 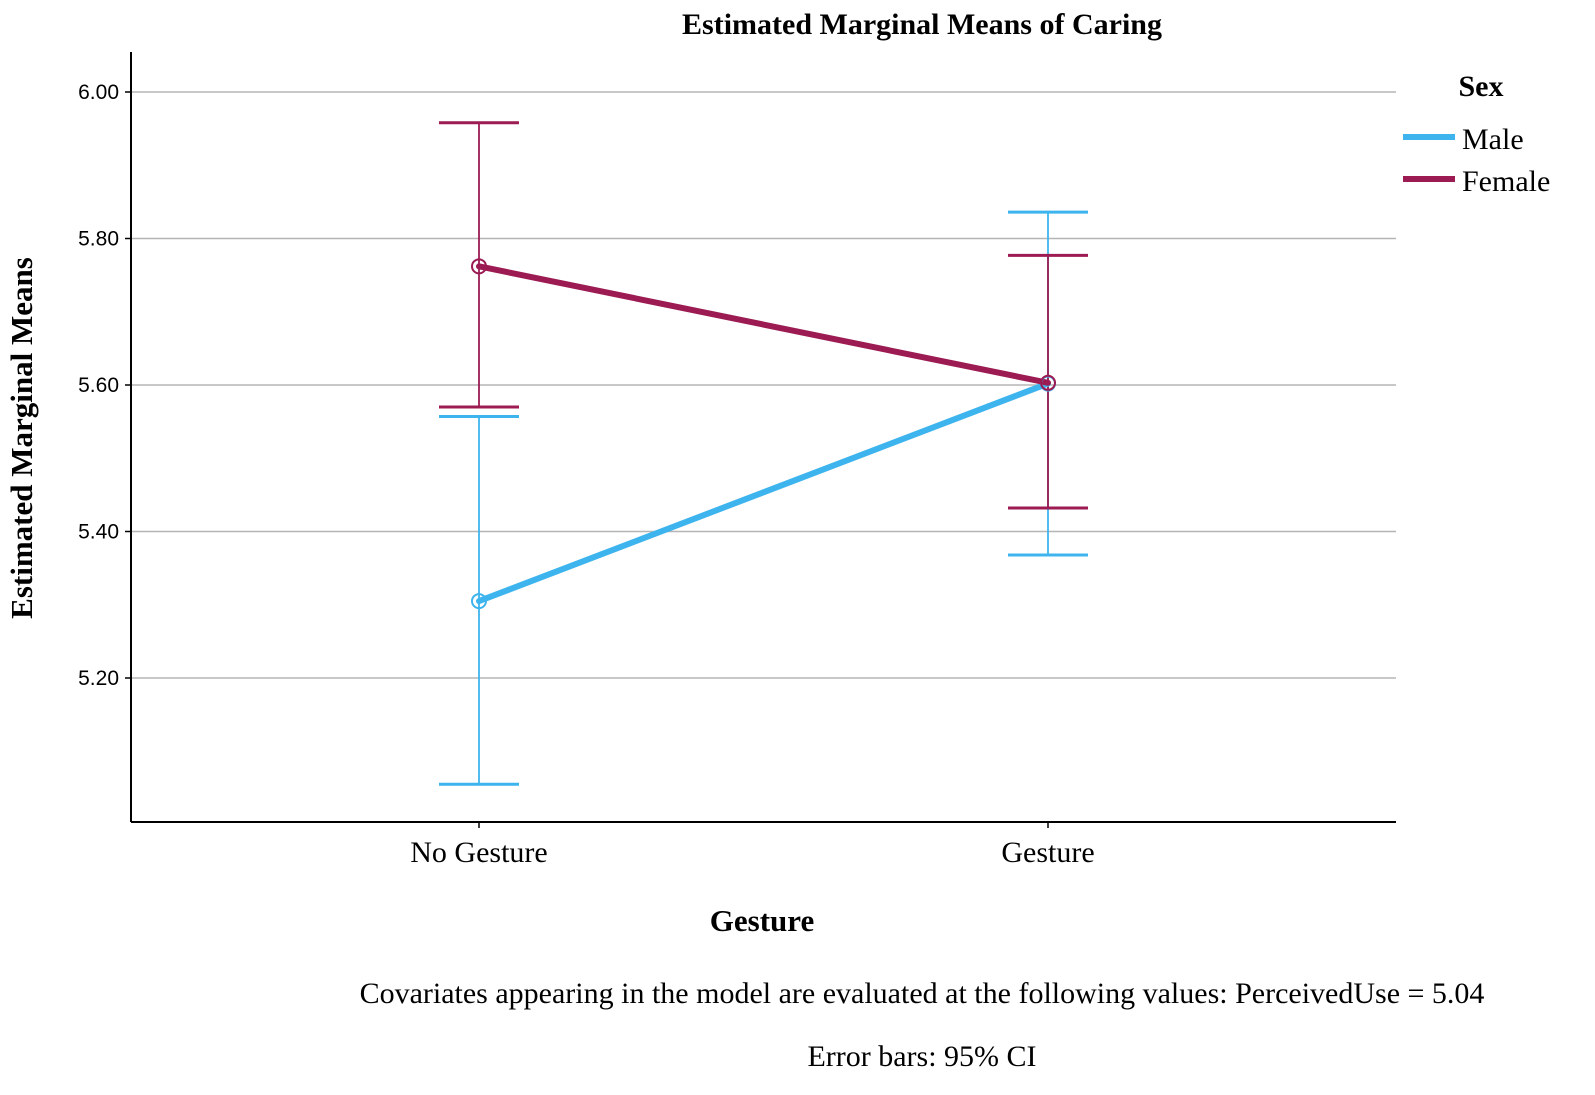 I want to click on y-axis-ticks: 5.20 5.40 5.60 5.80 6.00, so click(x=104, y=385).